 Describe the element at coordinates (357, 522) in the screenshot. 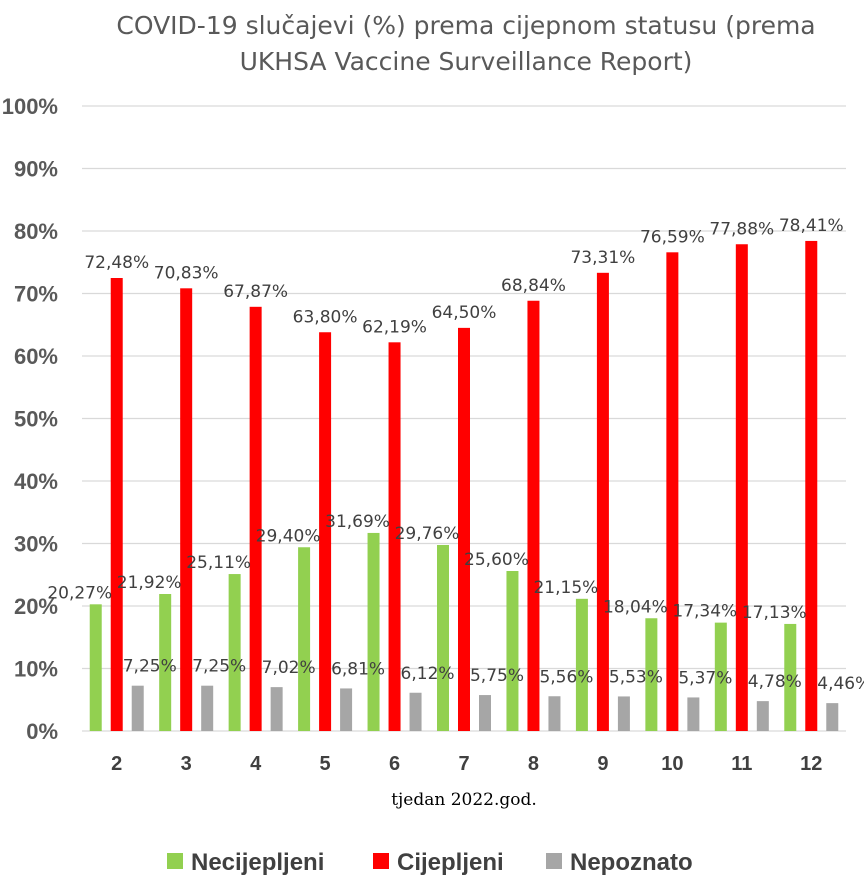

I see `data-label-necijepljeni-6: 31,69%` at that location.